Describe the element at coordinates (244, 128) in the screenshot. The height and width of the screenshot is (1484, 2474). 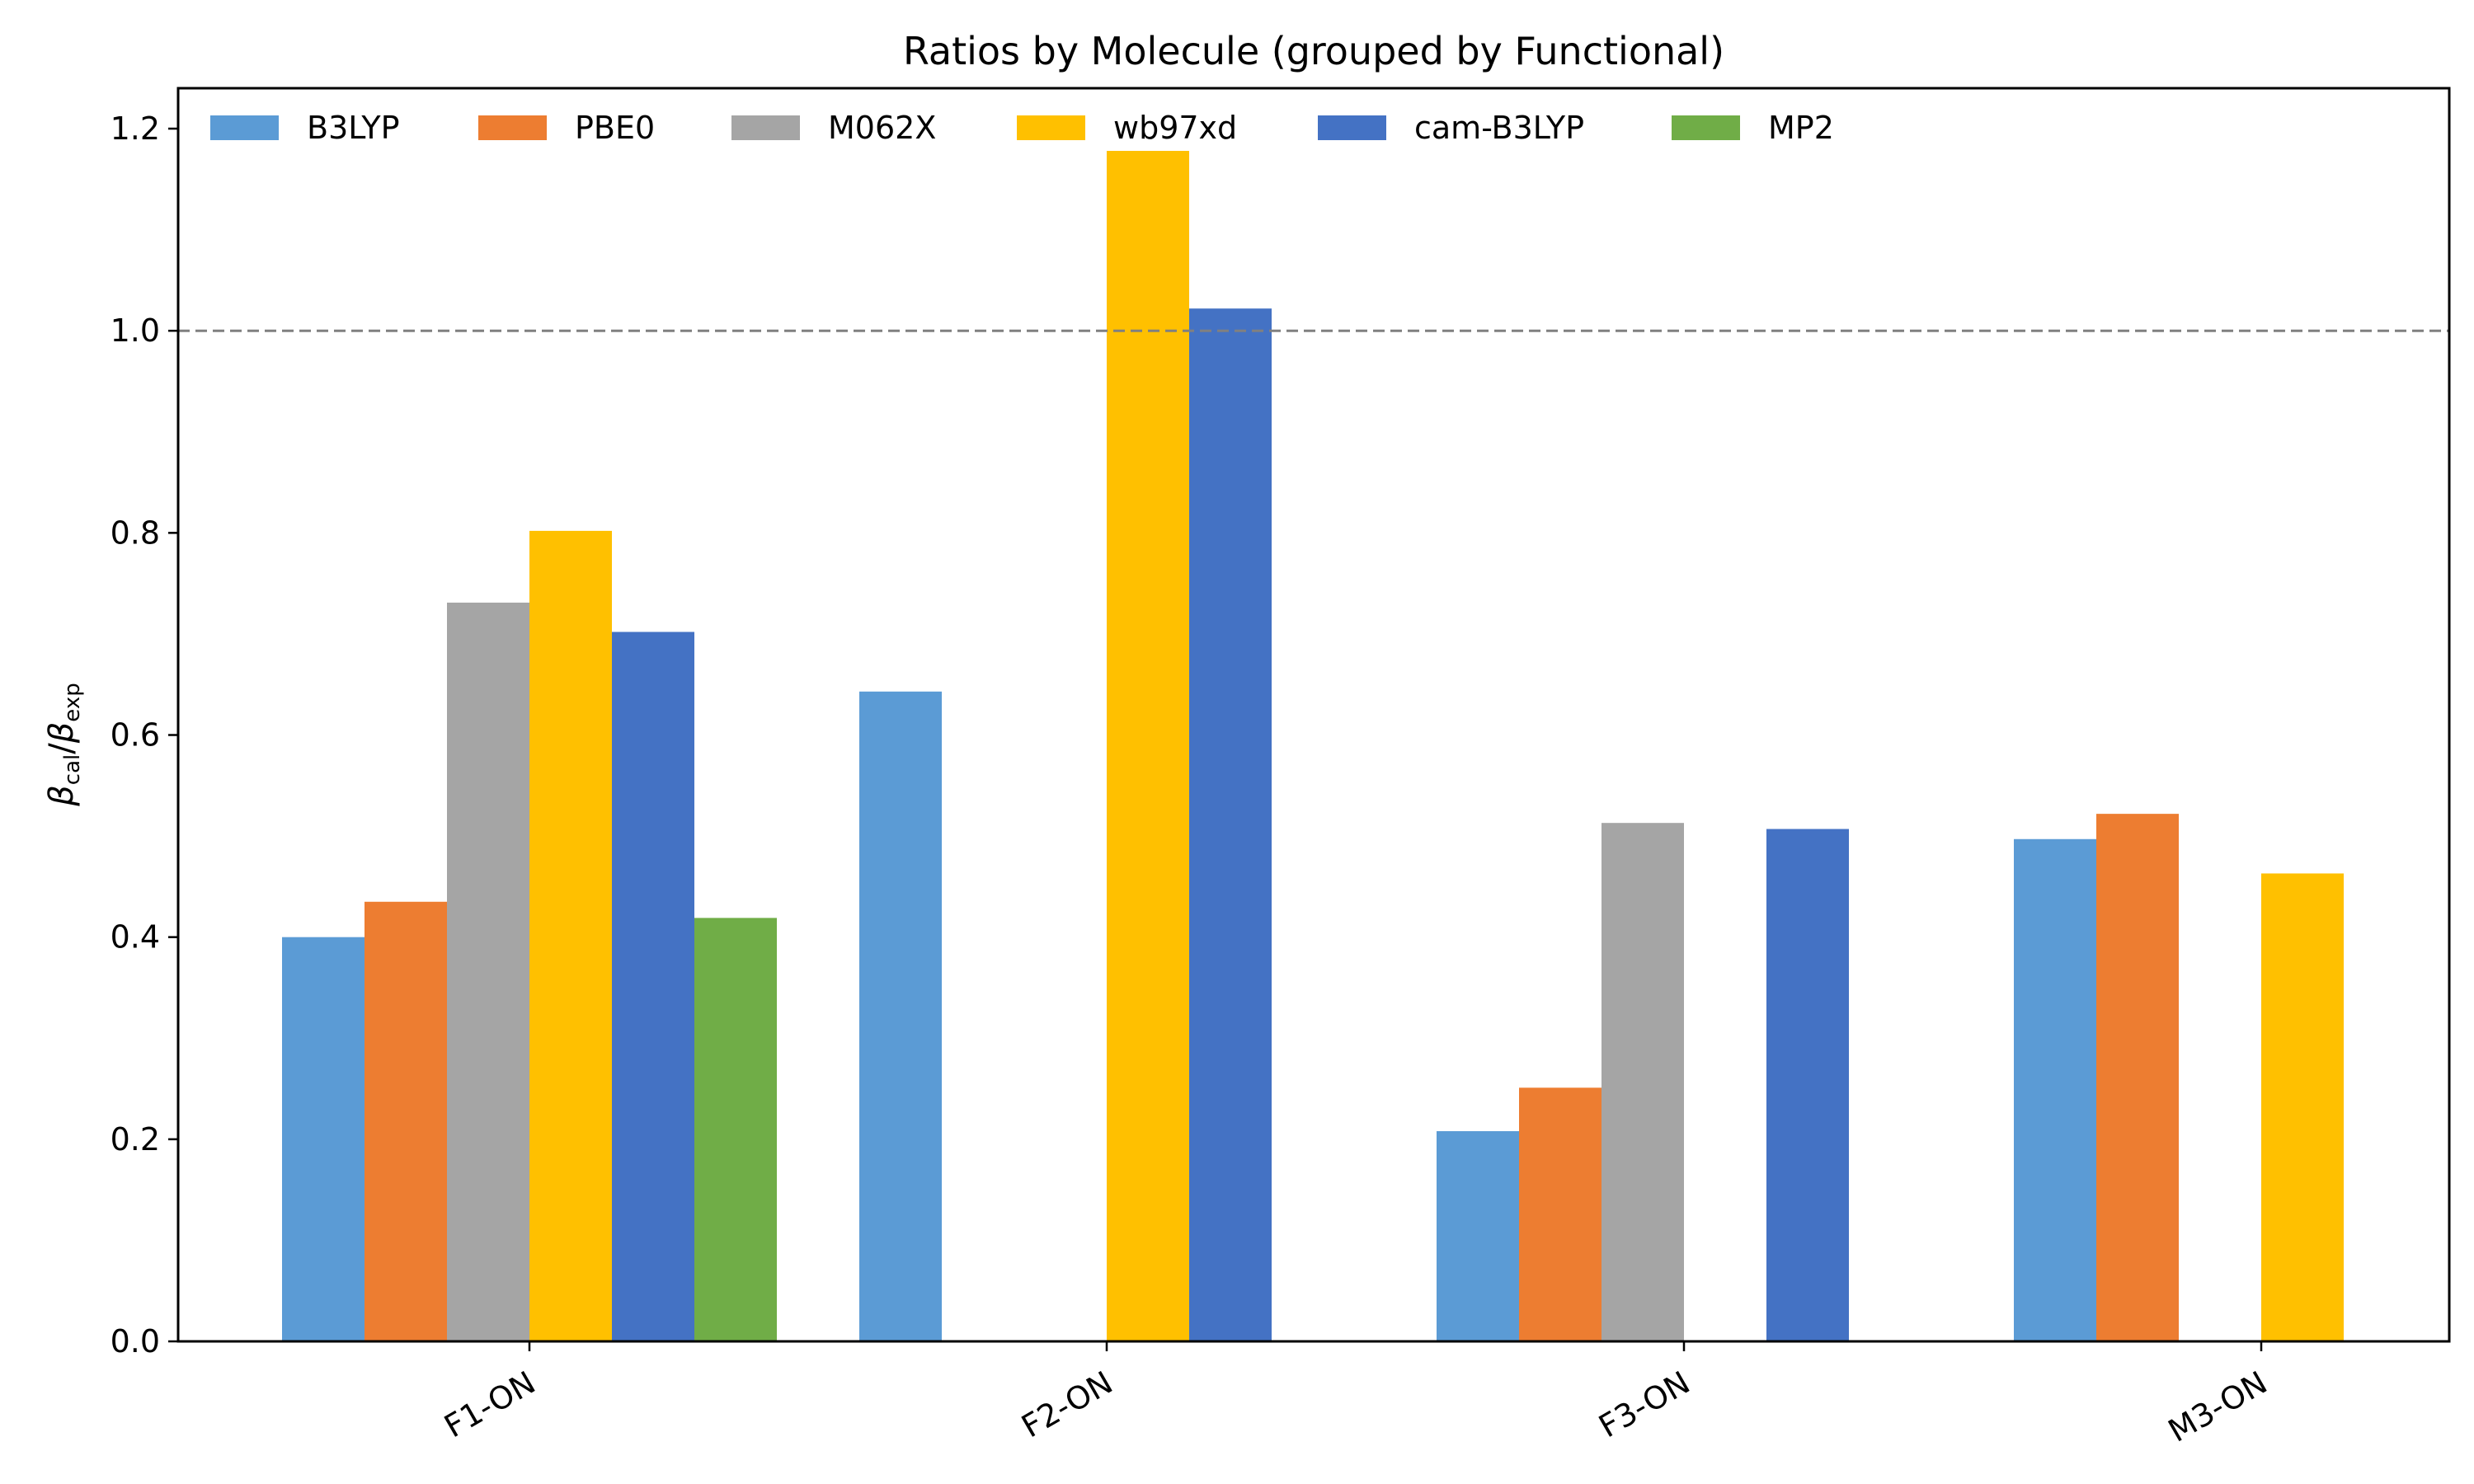
I see `legend-swatch-b3lyp` at that location.